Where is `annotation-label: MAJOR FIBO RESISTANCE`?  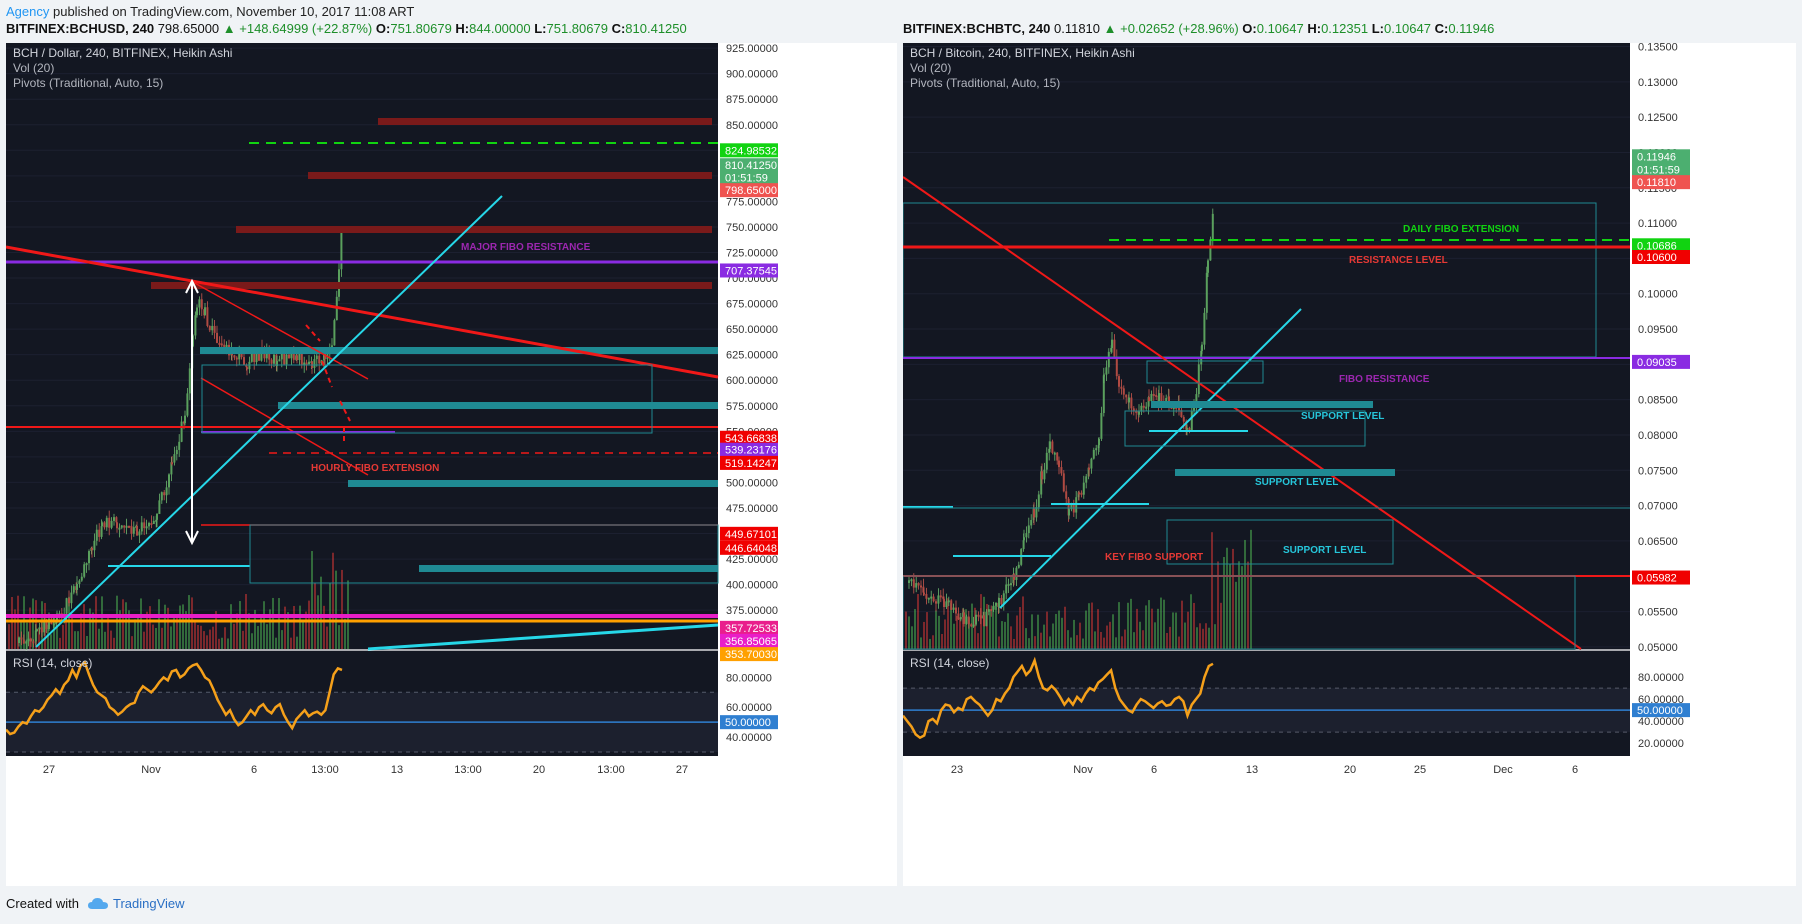 annotation-label: MAJOR FIBO RESISTANCE is located at coordinates (526, 247).